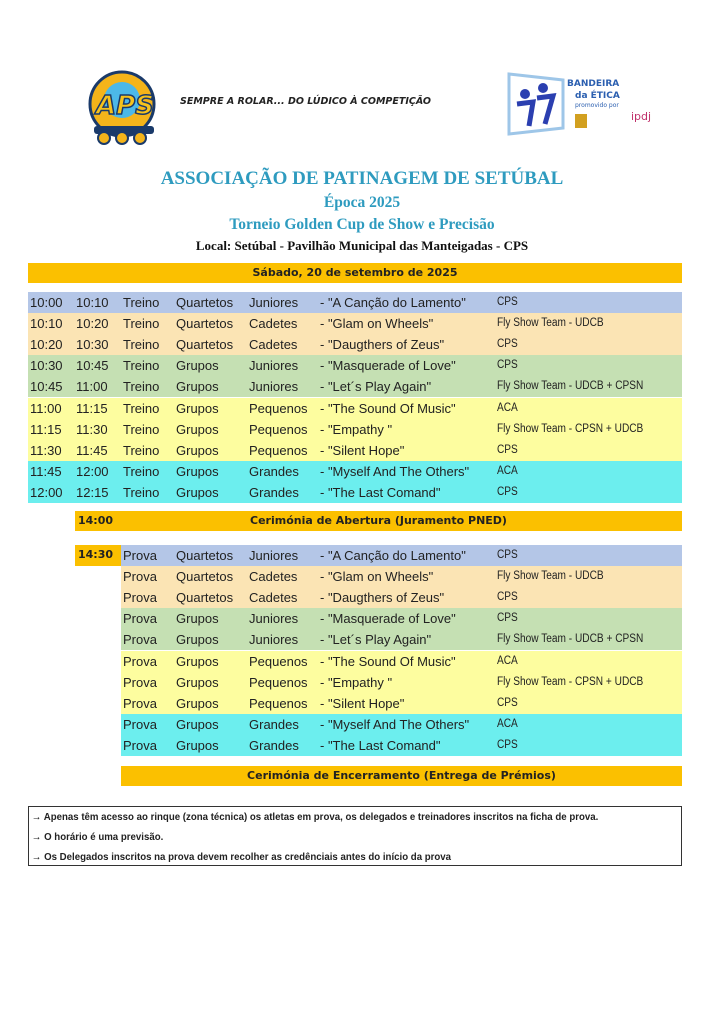 The image size is (724, 1024). Describe the element at coordinates (382, 345) in the screenshot. I see `cell-title: - "Daugthers of Zeus"` at that location.